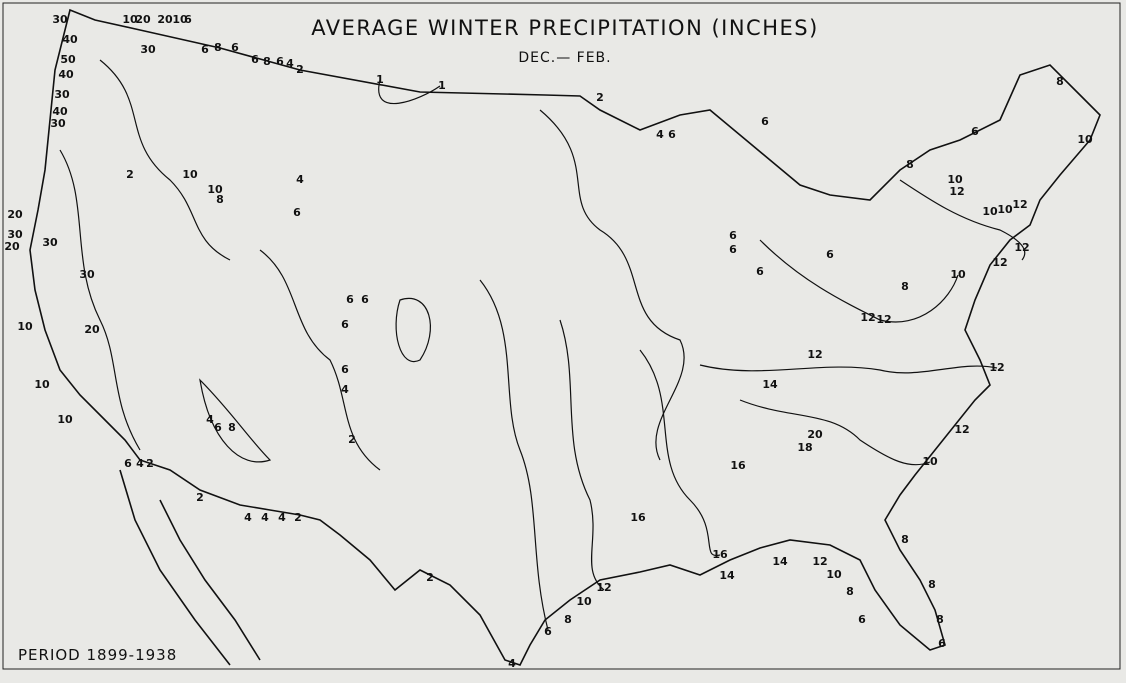 Image resolution: width=1126 pixels, height=683 pixels. What do you see at coordinates (804, 447) in the screenshot?
I see `contour-label: 18` at bounding box center [804, 447].